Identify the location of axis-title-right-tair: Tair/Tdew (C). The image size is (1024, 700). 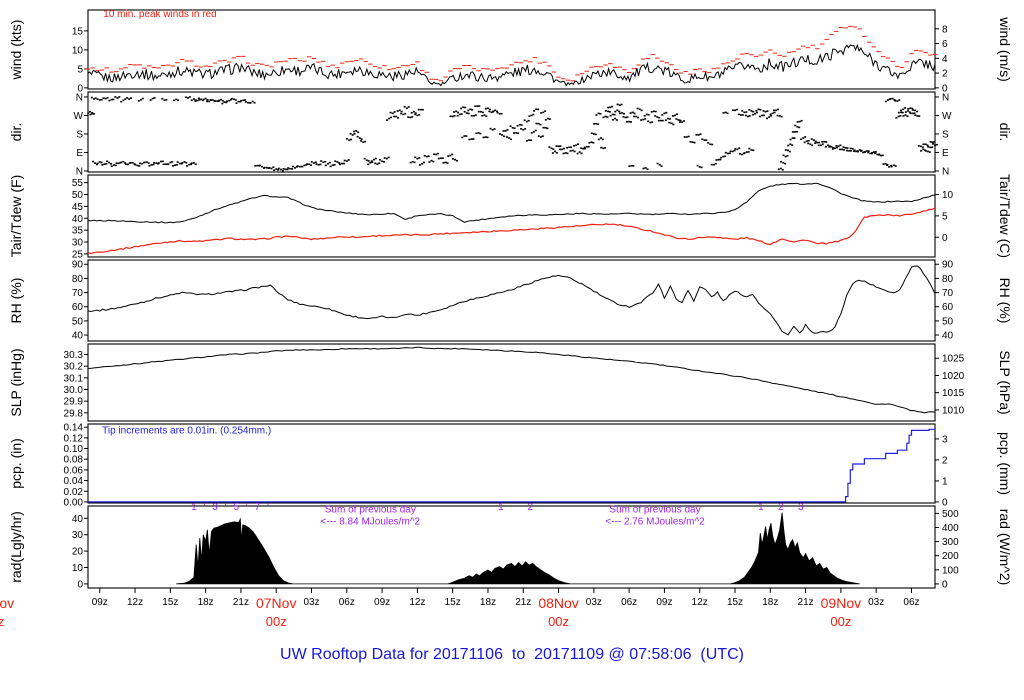
(1005, 216).